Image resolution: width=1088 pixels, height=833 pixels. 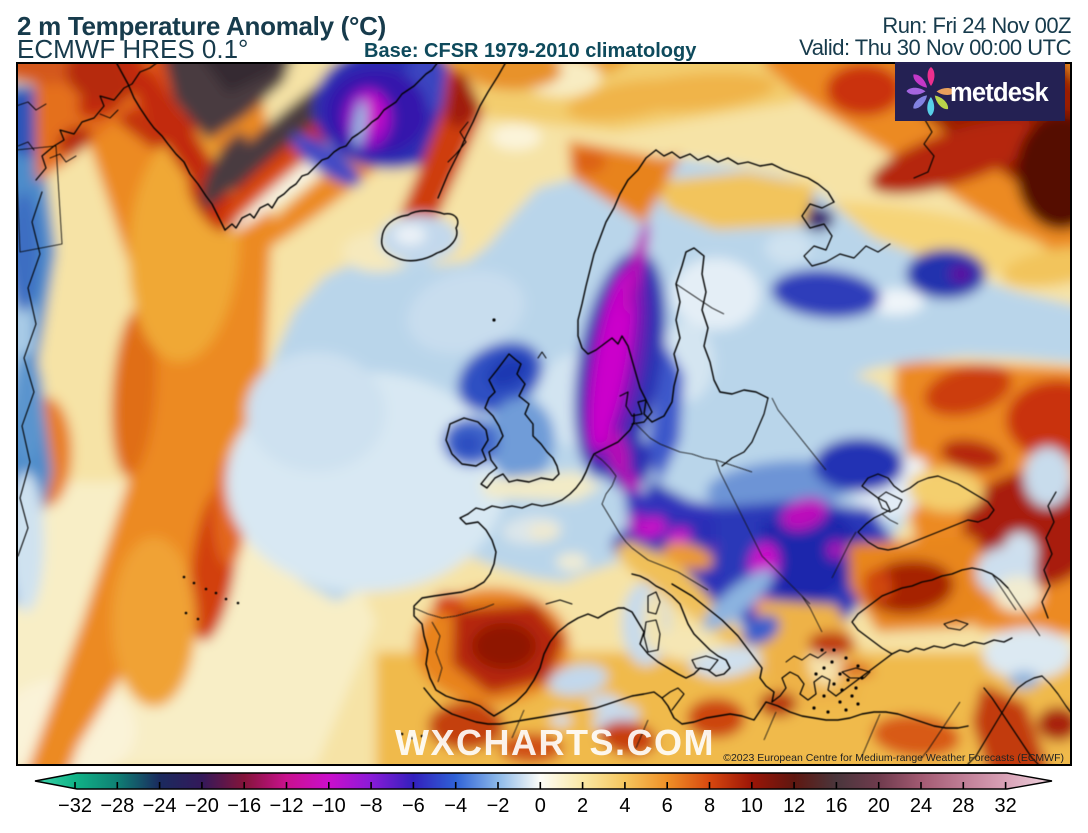 What do you see at coordinates (921, 806) in the screenshot?
I see `svg-text: 24` at bounding box center [921, 806].